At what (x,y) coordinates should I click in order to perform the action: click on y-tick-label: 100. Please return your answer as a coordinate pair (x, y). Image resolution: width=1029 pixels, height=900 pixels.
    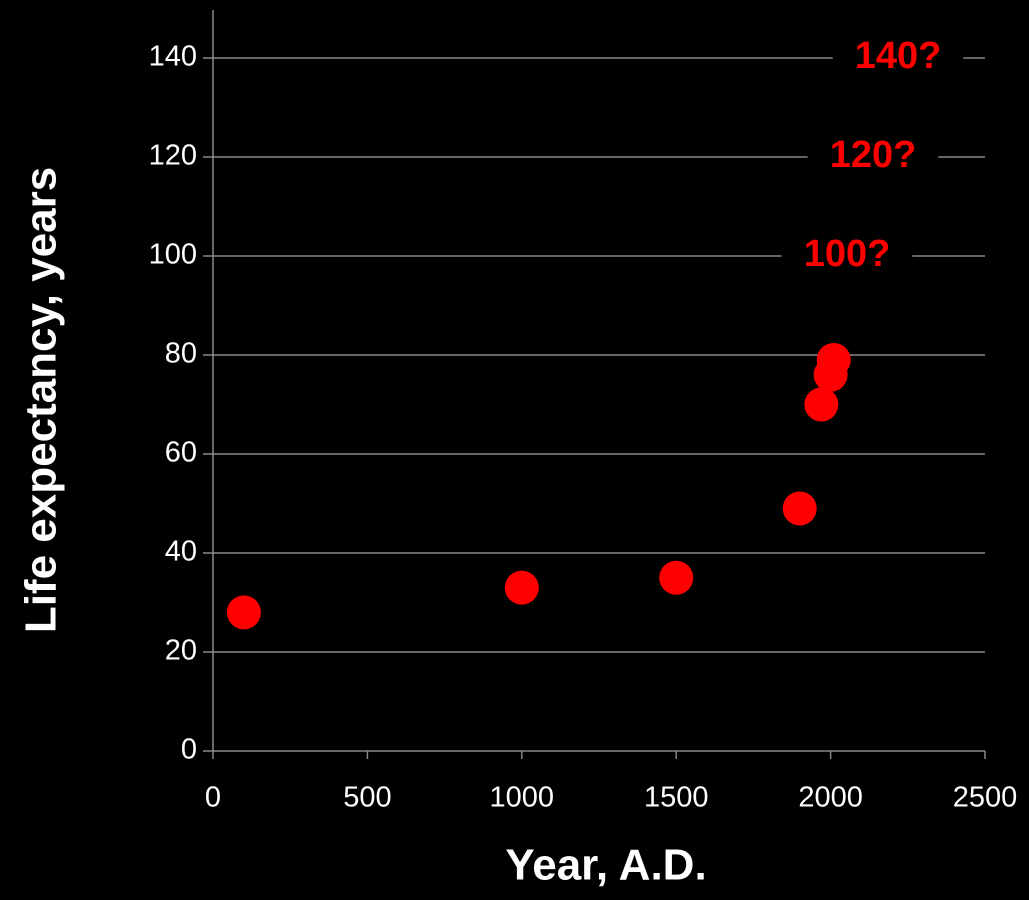
    Looking at the image, I should click on (173, 255).